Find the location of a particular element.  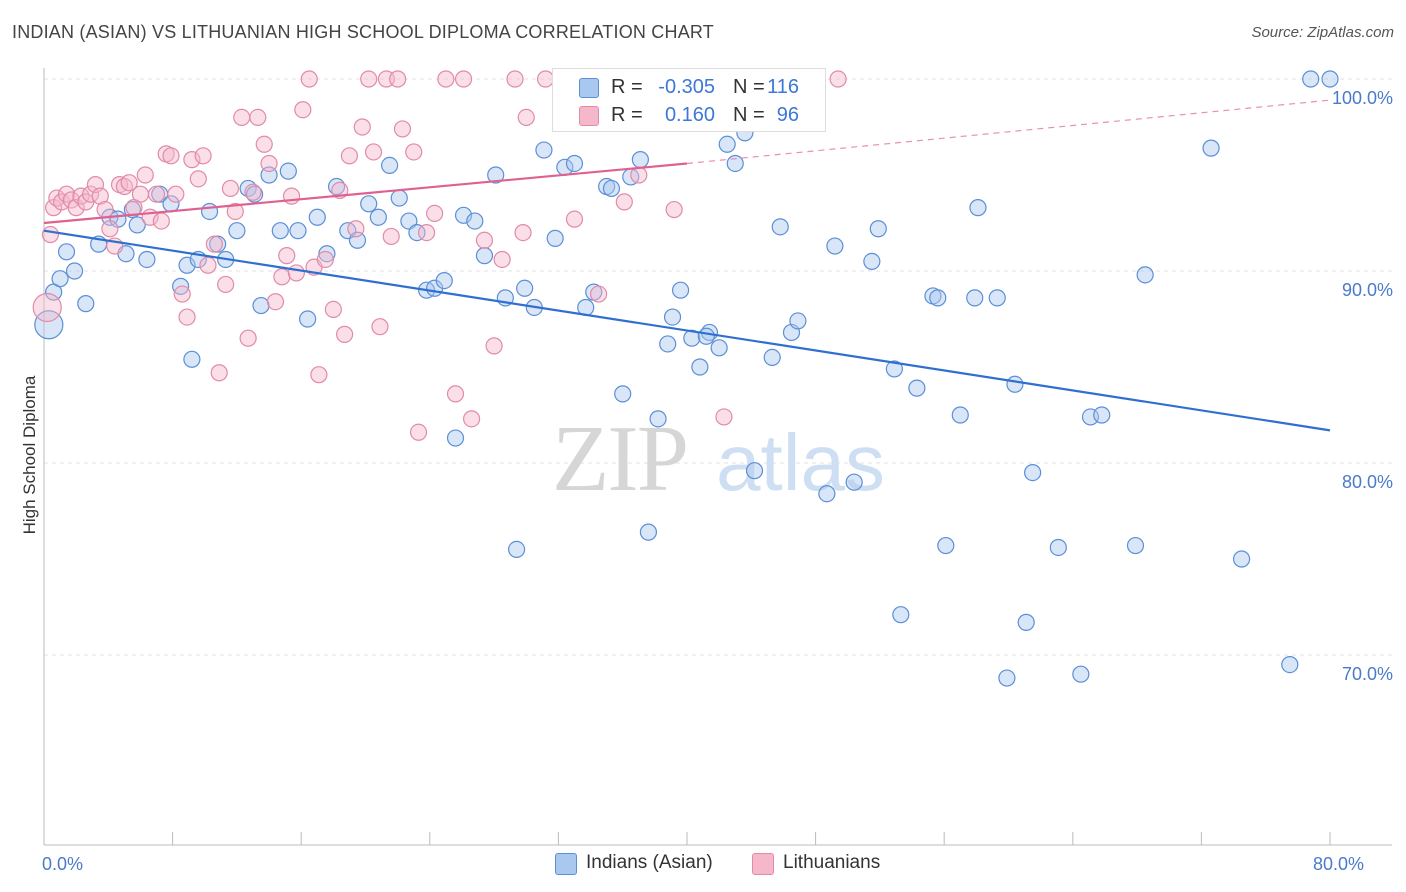

legend-n-label: N = is located at coordinates (749, 87).